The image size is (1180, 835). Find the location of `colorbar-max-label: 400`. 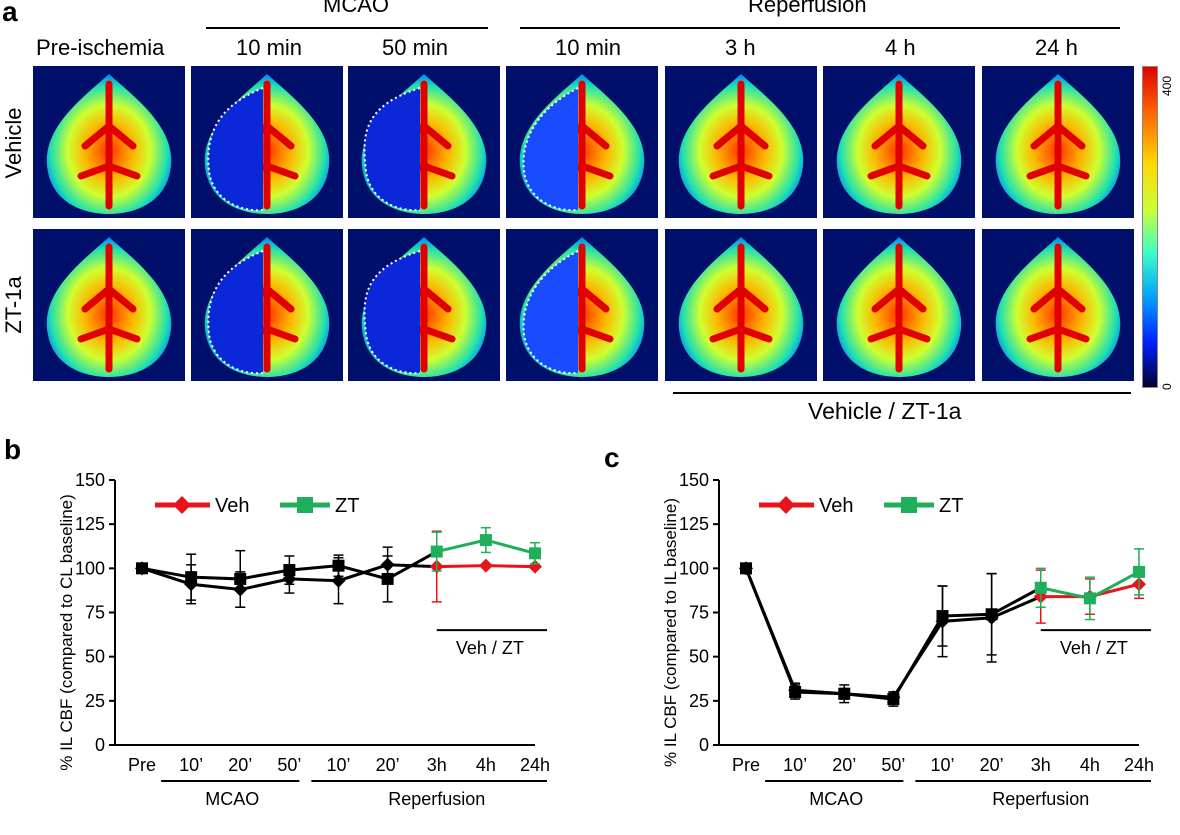

colorbar-max-label: 400 is located at coordinates (1167, 85).